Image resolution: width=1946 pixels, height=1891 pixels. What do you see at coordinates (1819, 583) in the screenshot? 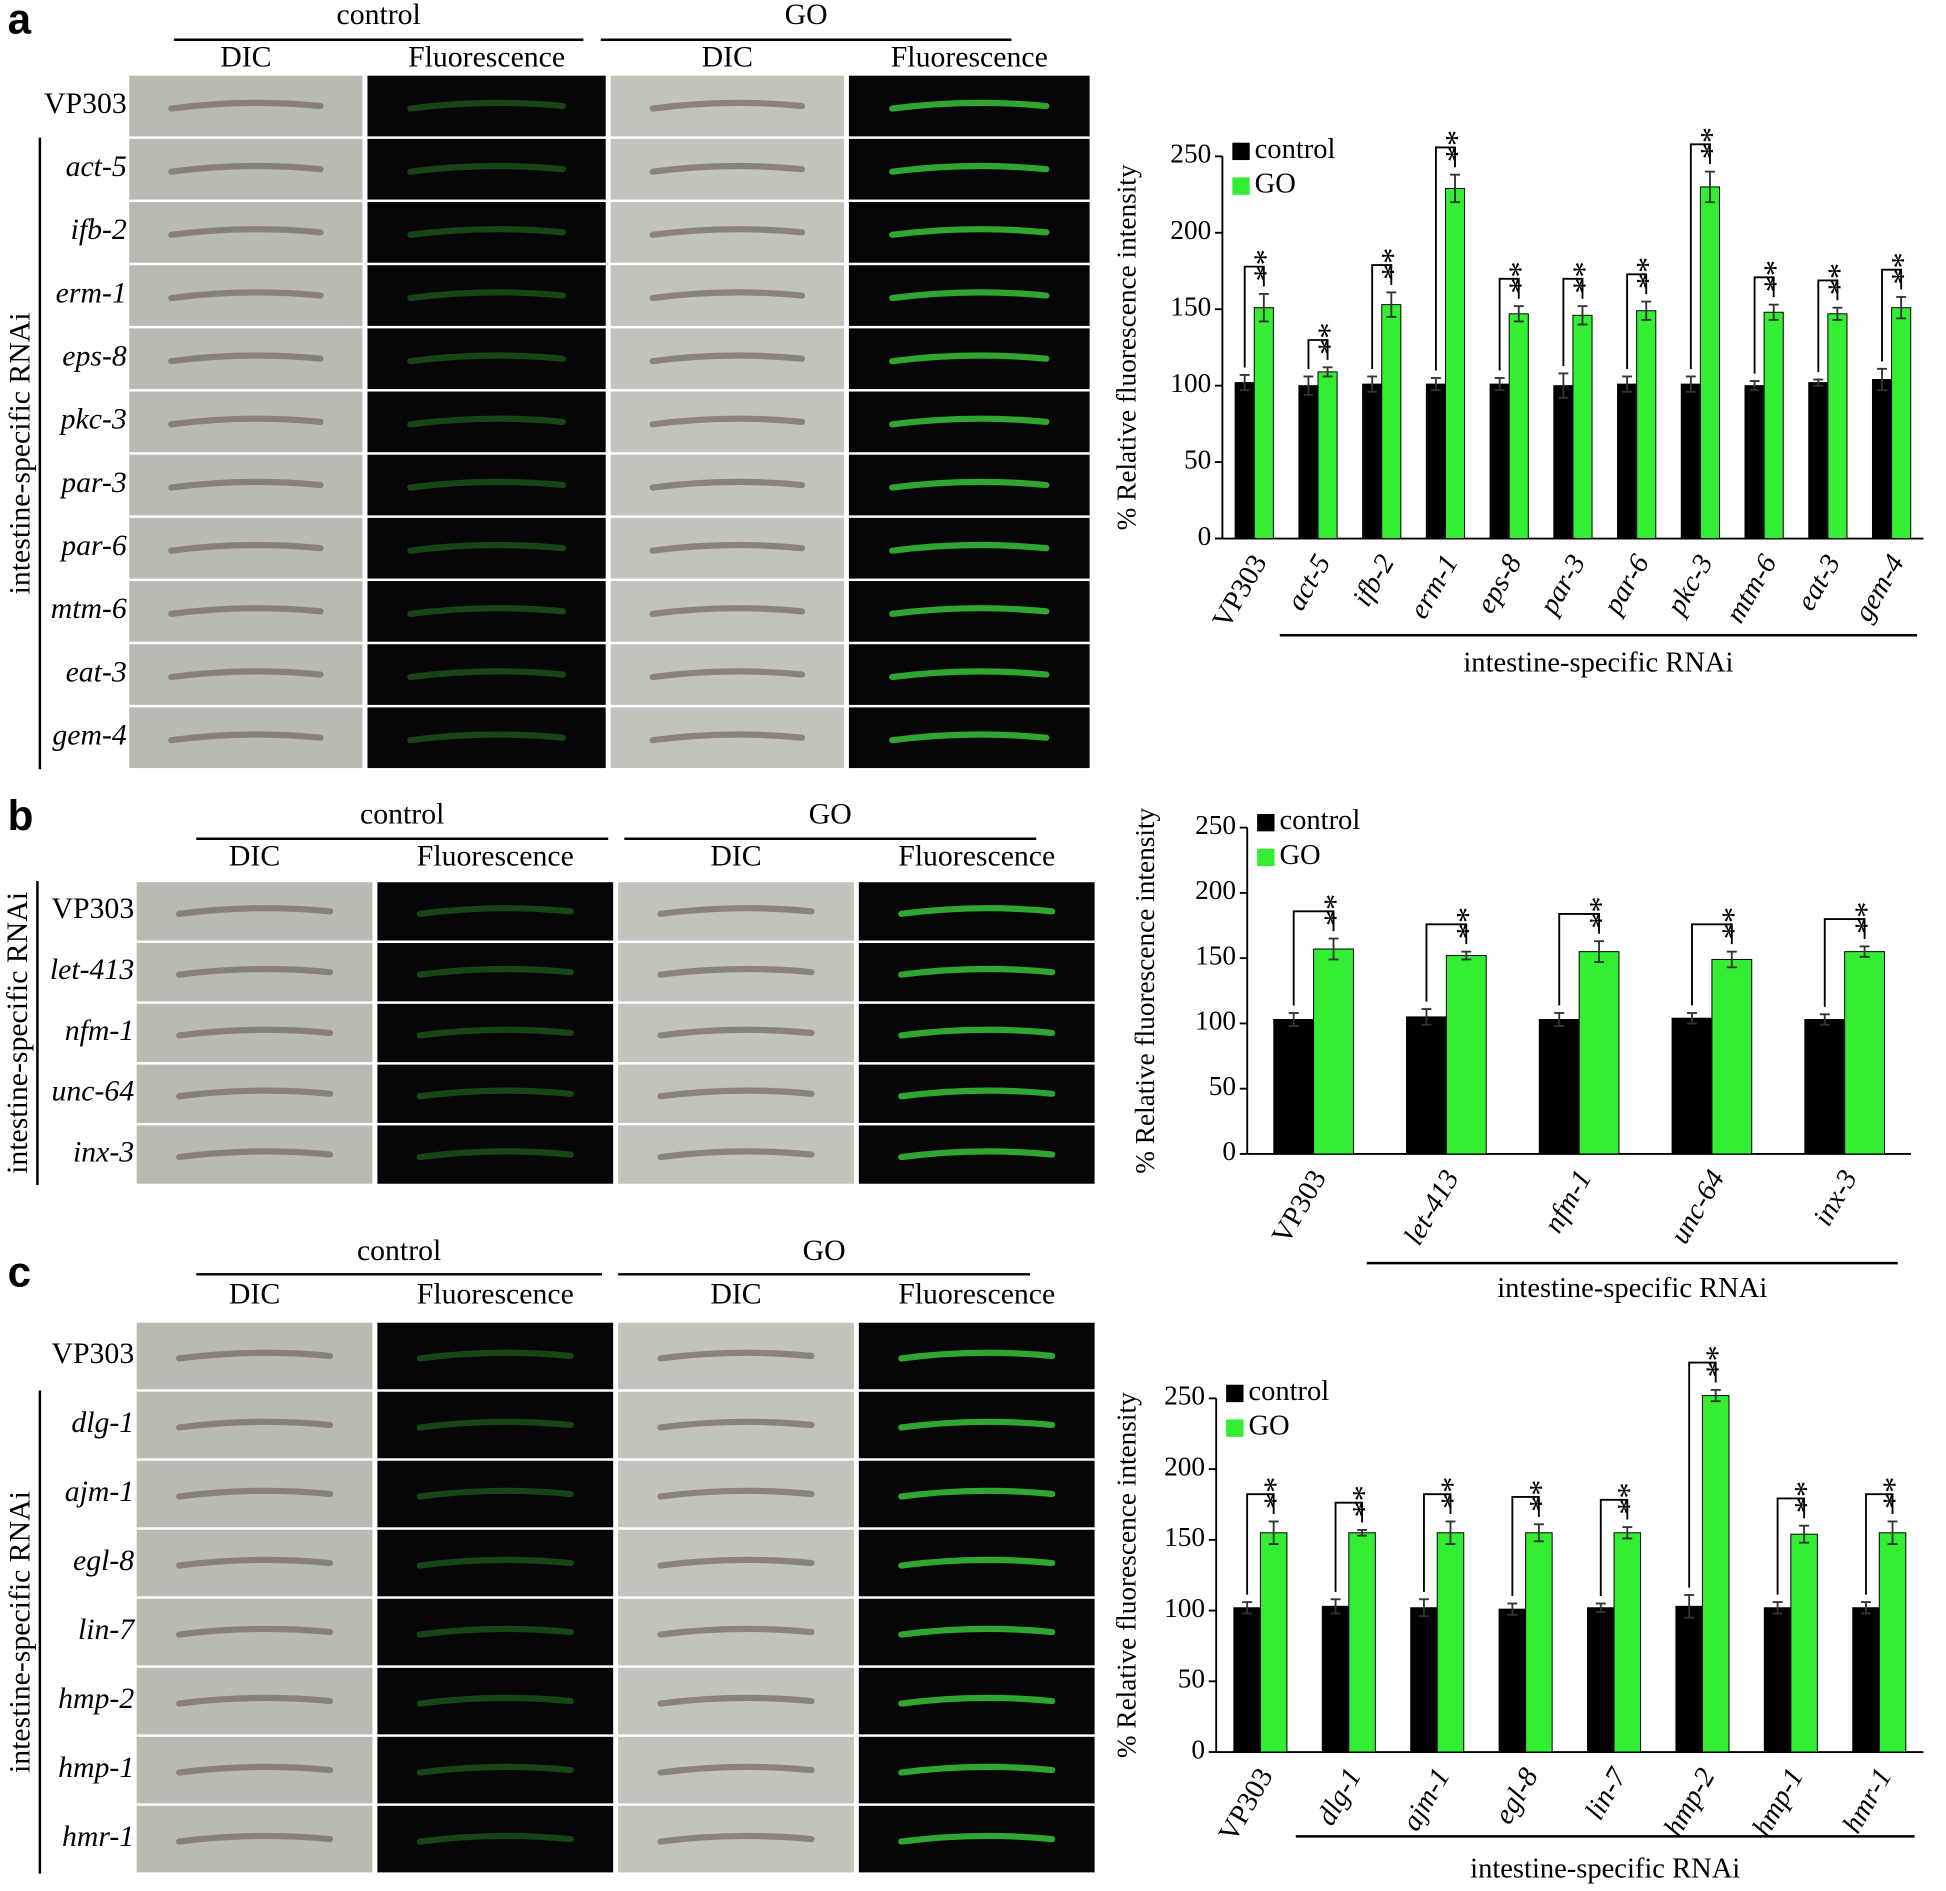
I see `x-tick-label: eat-3` at bounding box center [1819, 583].